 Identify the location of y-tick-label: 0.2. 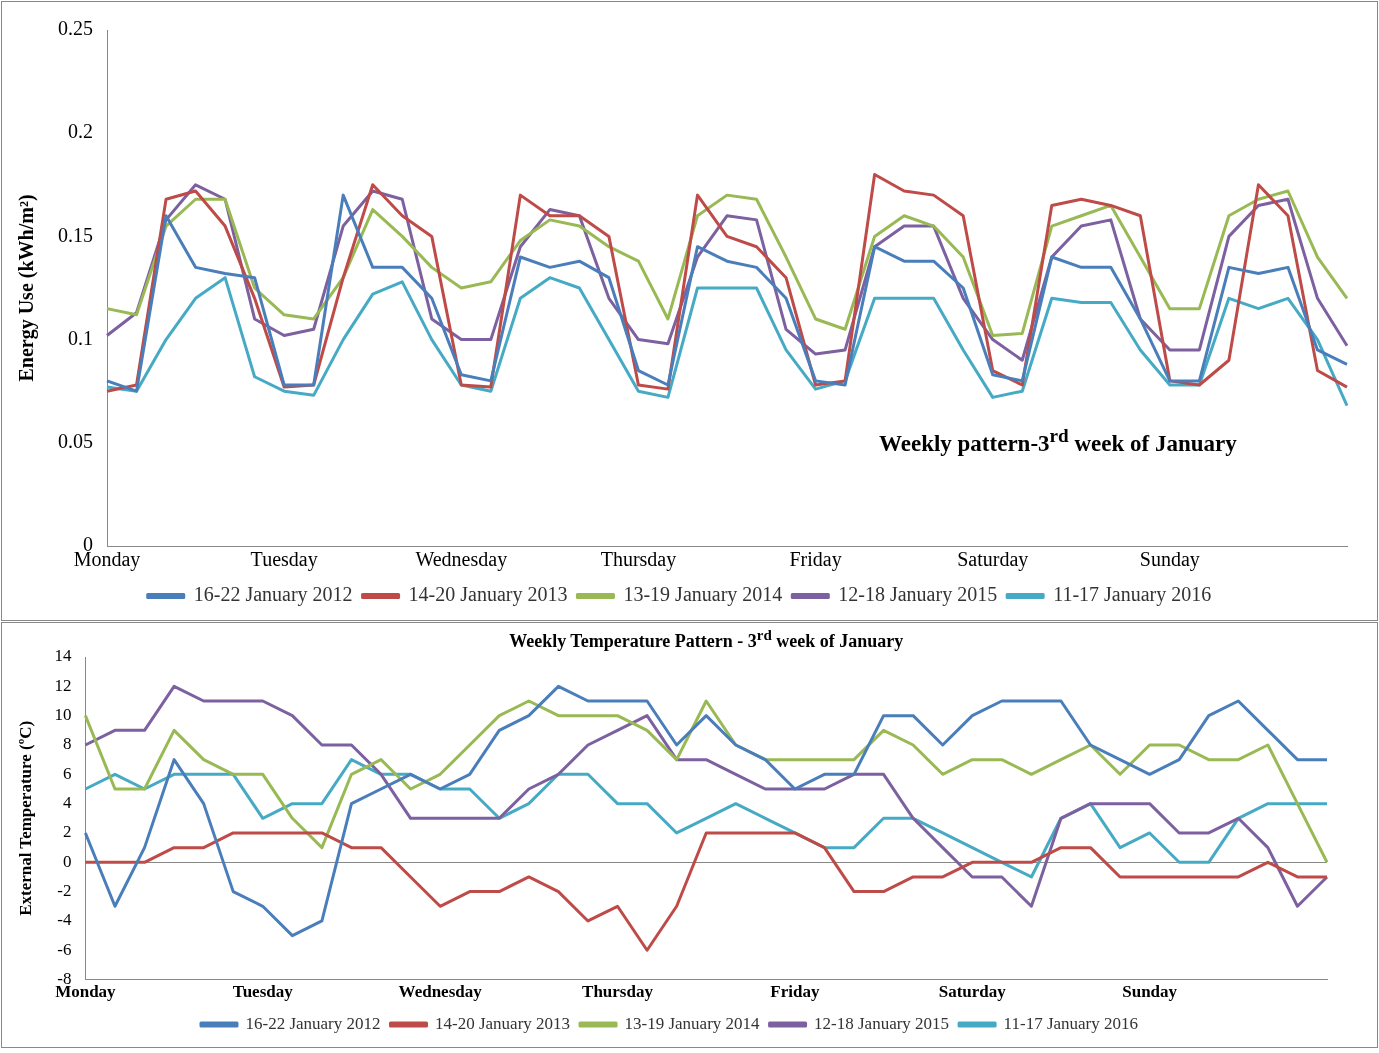
(80, 131).